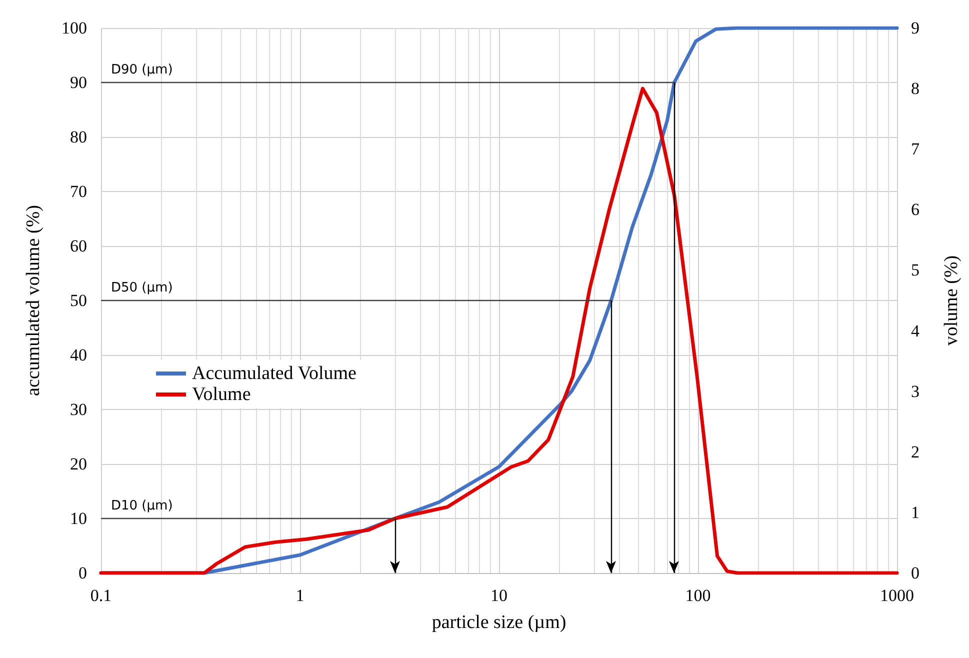  What do you see at coordinates (915, 149) in the screenshot?
I see `y2-tick-label: 7` at bounding box center [915, 149].